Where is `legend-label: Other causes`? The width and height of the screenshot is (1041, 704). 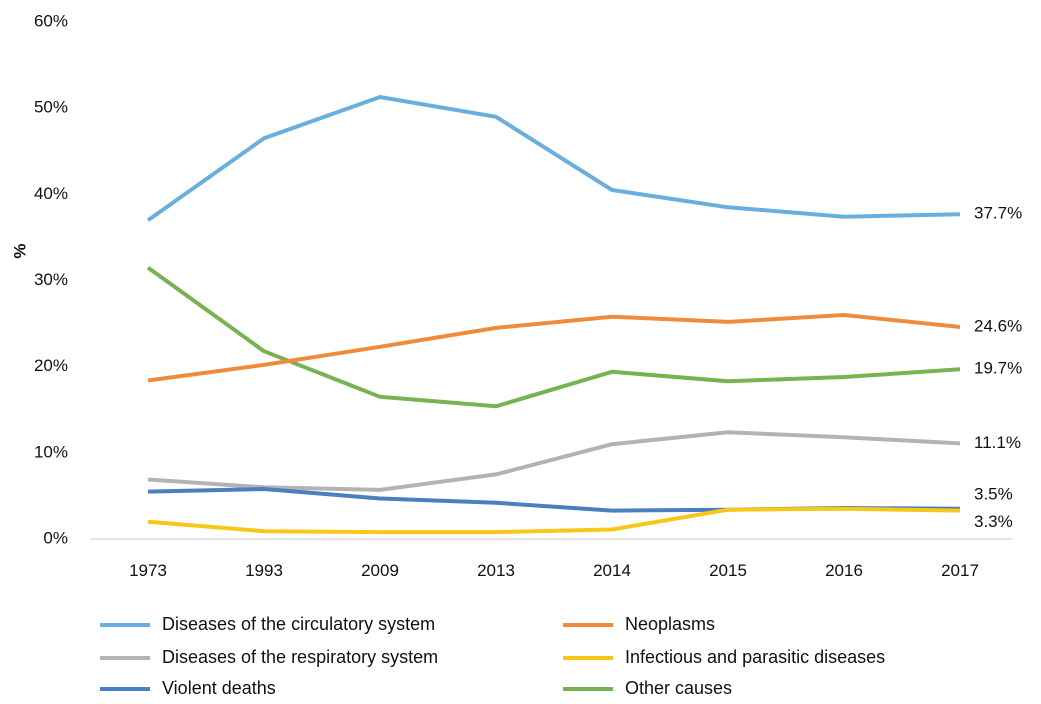
legend-label: Other causes is located at coordinates (678, 688).